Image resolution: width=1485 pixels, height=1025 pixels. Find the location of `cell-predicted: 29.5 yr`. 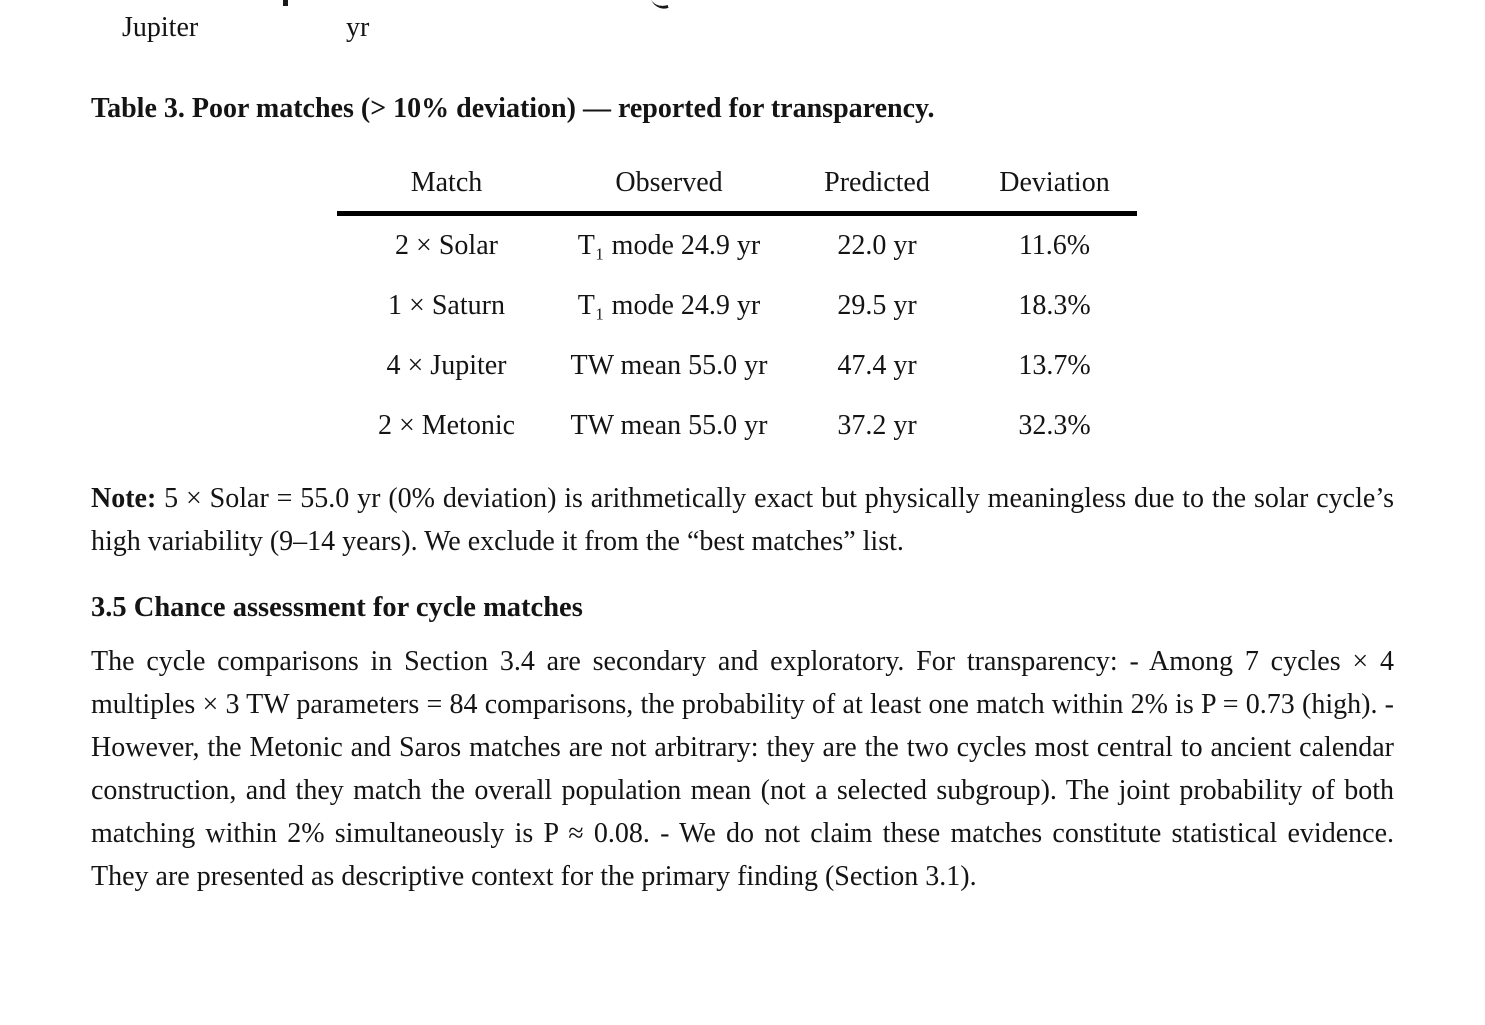

cell-predicted: 29.5 yr is located at coordinates (877, 305).